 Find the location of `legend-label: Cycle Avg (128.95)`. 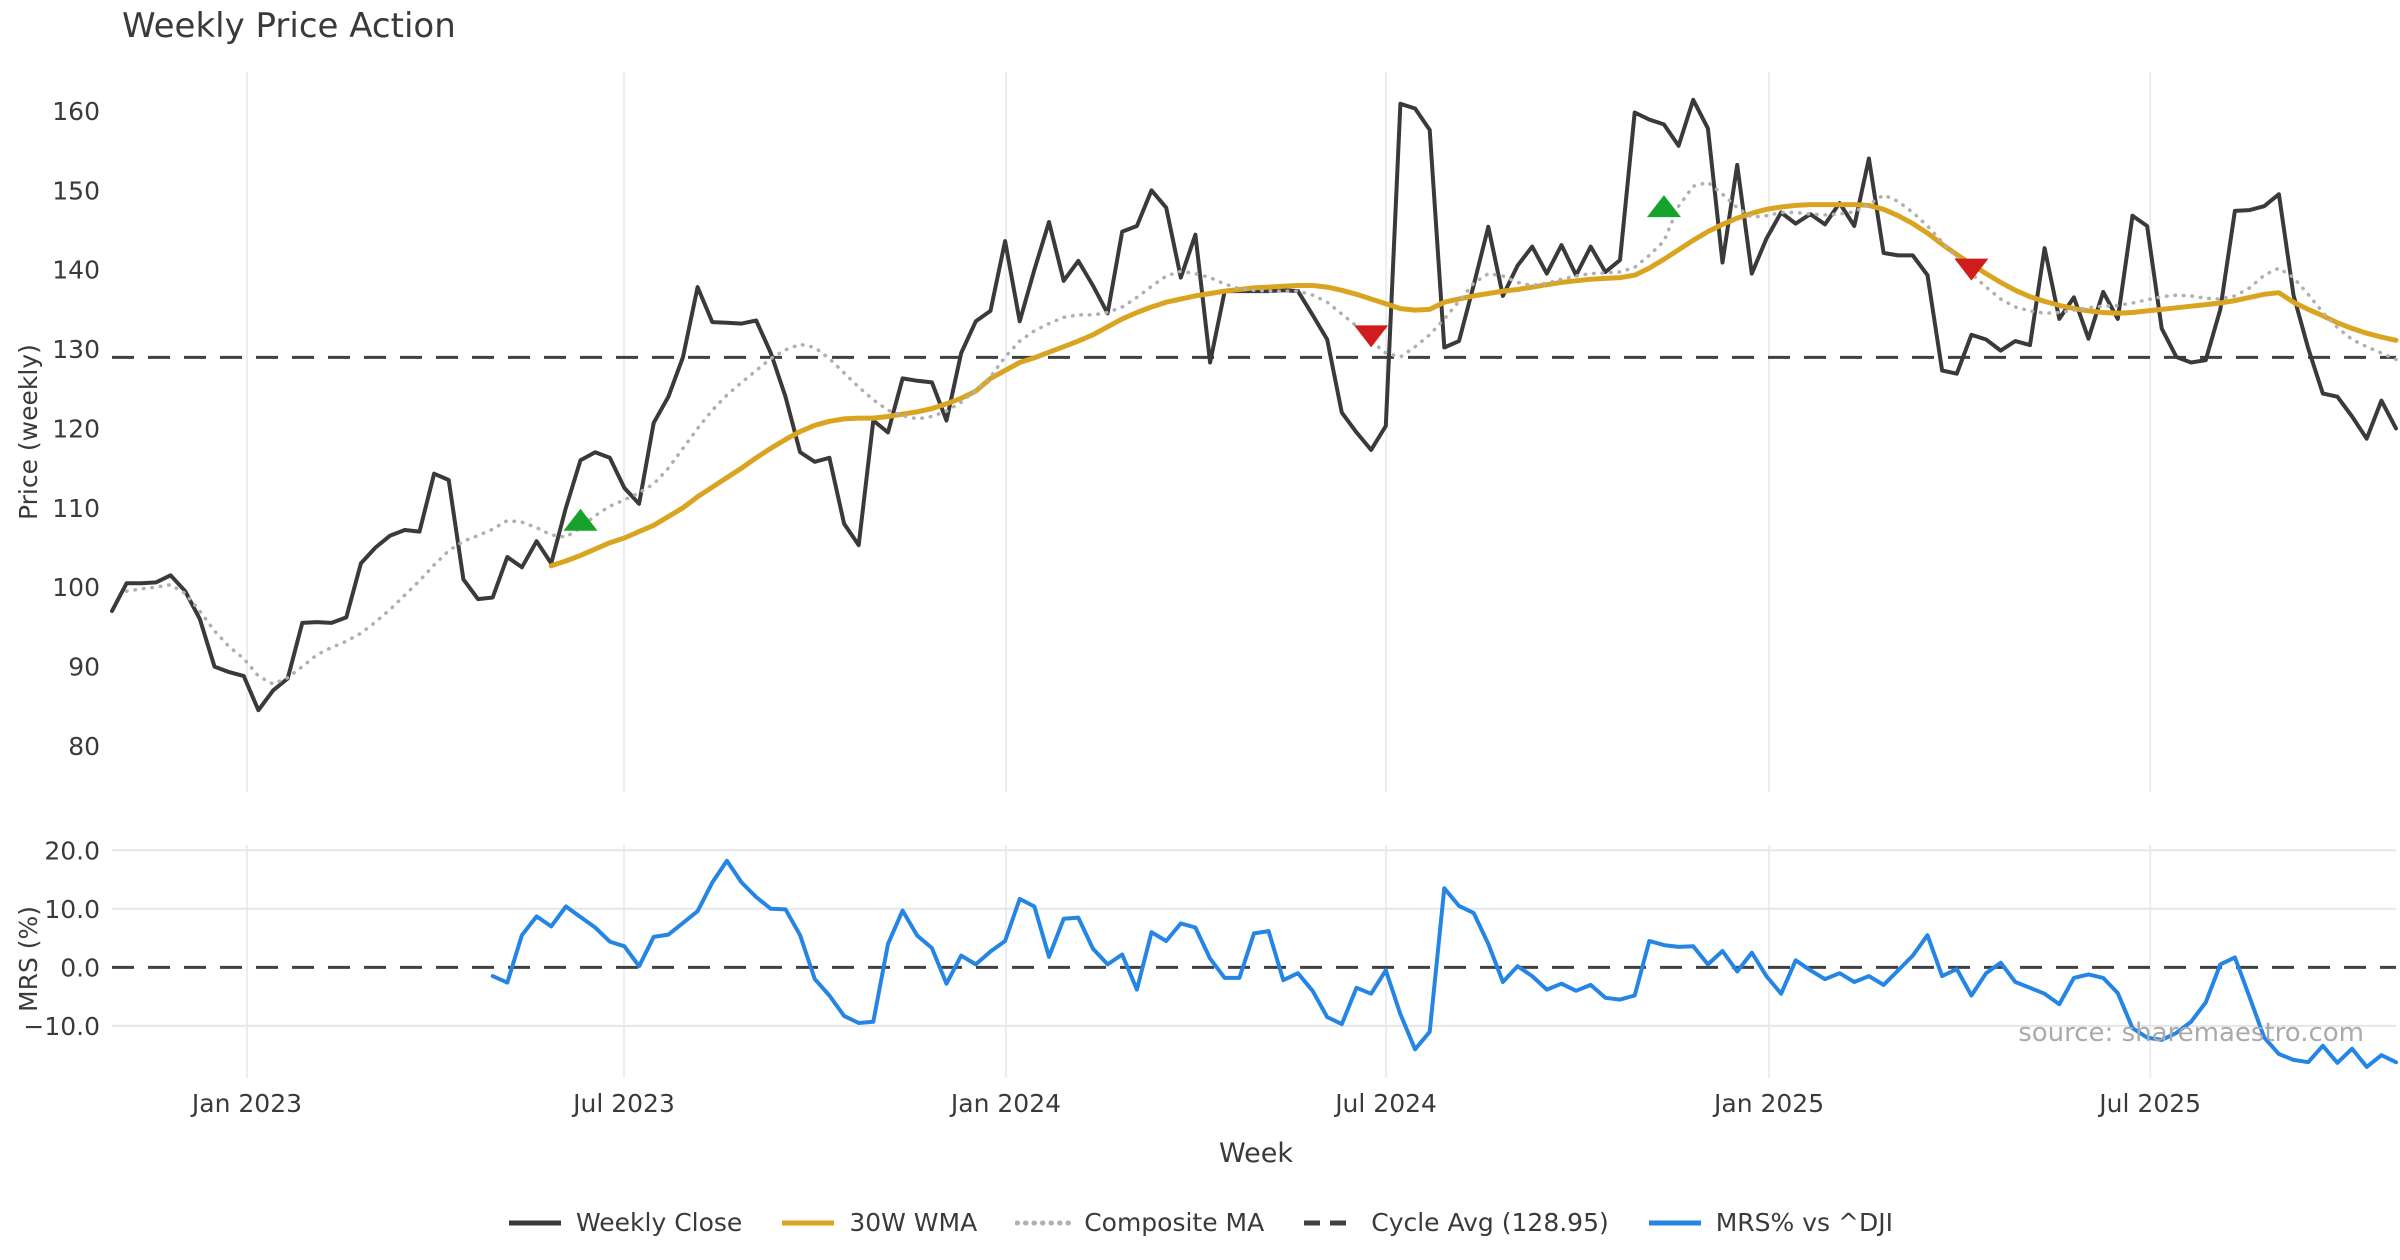

legend-label: Cycle Avg (128.95) is located at coordinates (1490, 1222).